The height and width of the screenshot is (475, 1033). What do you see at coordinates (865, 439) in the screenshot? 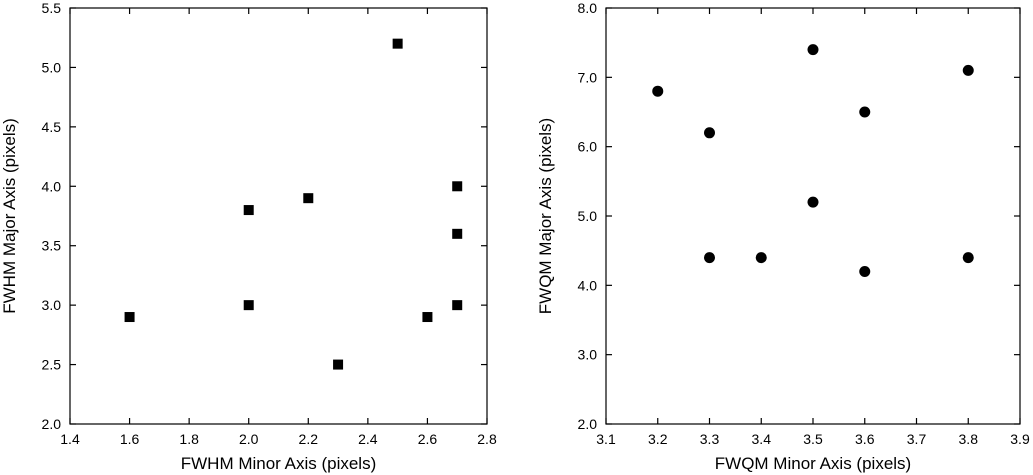
I see `x-tick-label: 3.6` at bounding box center [865, 439].